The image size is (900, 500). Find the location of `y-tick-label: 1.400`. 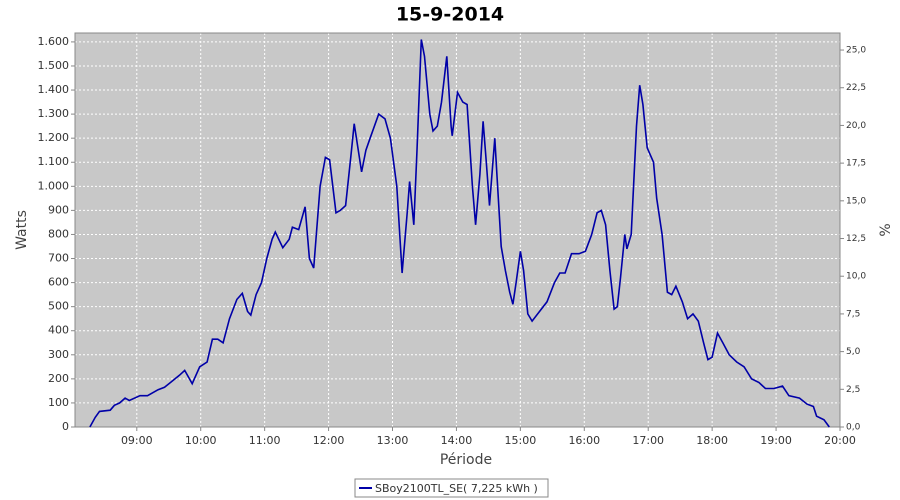

y-tick-label: 1.400 is located at coordinates (54, 89).